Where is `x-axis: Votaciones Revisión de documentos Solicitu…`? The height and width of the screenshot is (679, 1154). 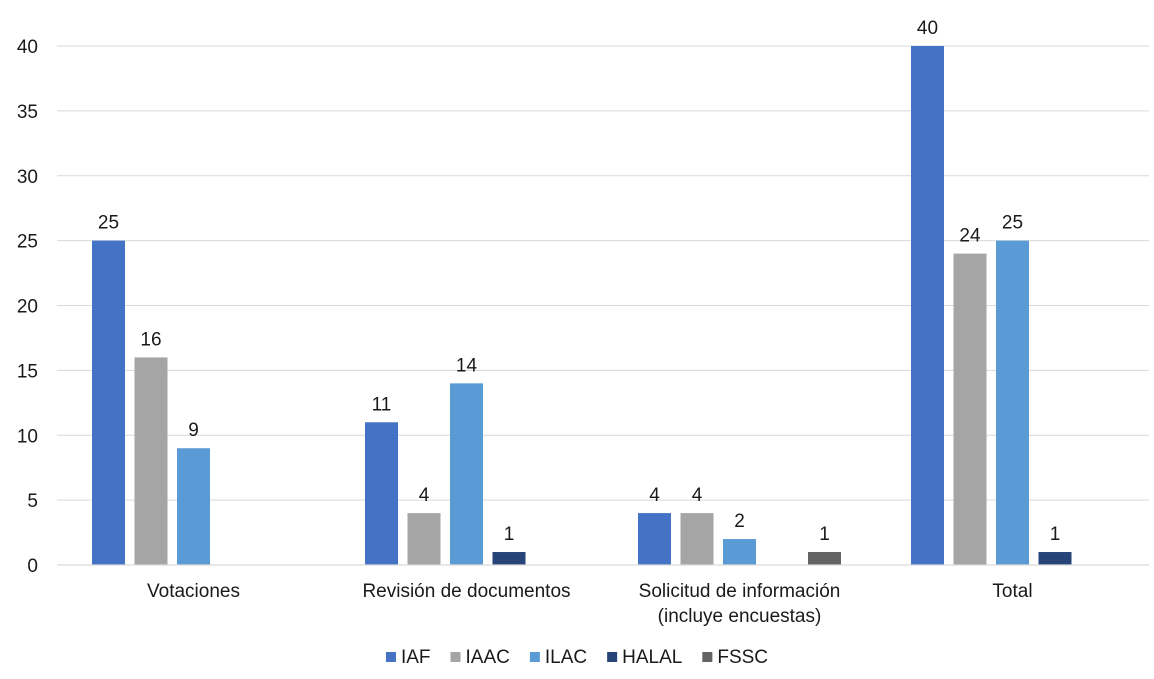
x-axis: Votaciones Revisión de documentos Solicitu… is located at coordinates (603, 595).